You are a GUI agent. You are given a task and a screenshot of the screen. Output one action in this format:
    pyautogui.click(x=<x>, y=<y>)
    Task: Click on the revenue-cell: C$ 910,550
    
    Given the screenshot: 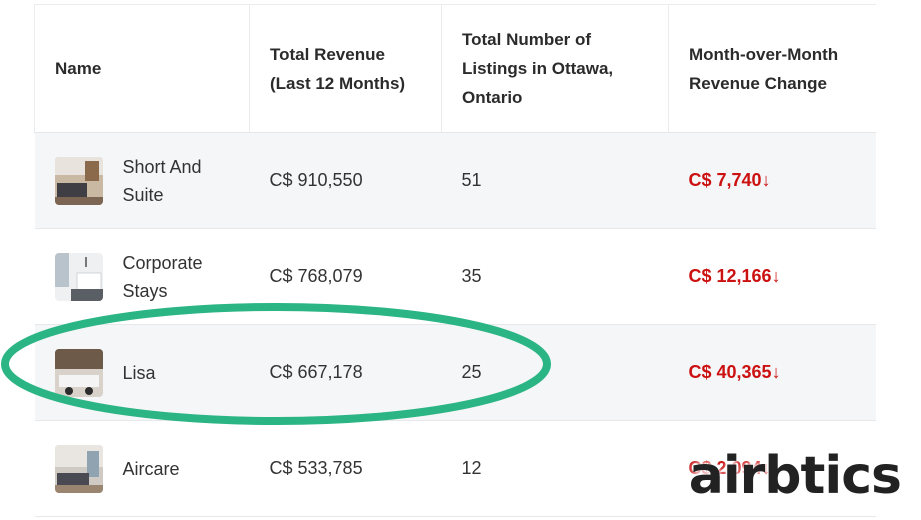 What is the action you would take?
    pyautogui.click(x=345, y=180)
    